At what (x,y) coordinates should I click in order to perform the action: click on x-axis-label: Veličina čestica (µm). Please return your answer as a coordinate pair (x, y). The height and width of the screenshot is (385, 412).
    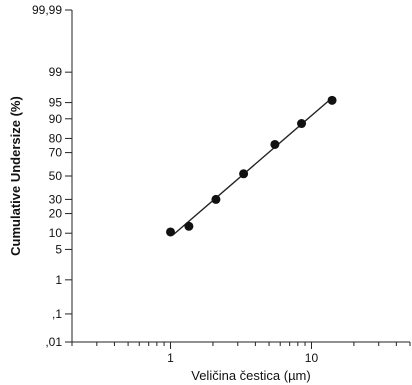
    Looking at the image, I should click on (250, 375).